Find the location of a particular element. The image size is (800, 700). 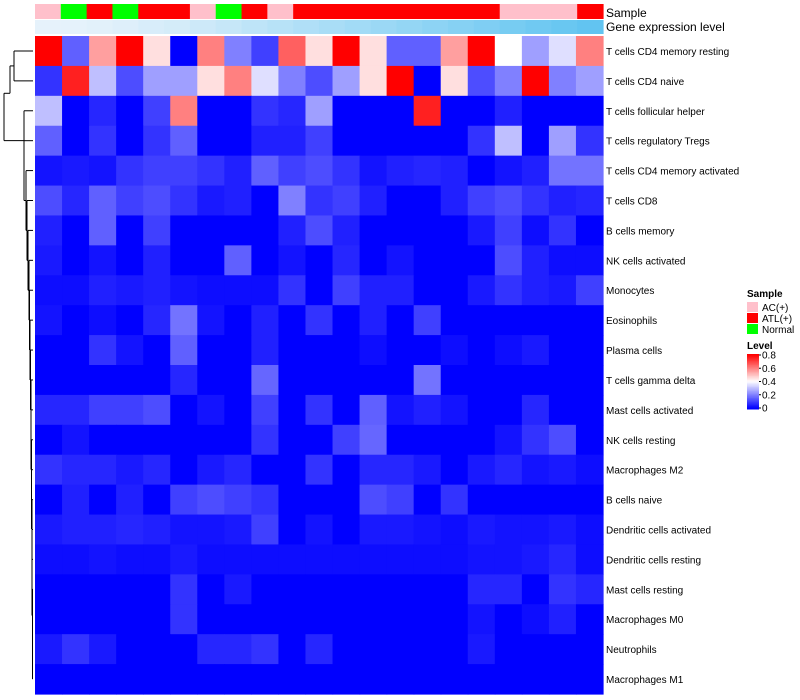

row-label: Mast cells resting is located at coordinates (644, 590).